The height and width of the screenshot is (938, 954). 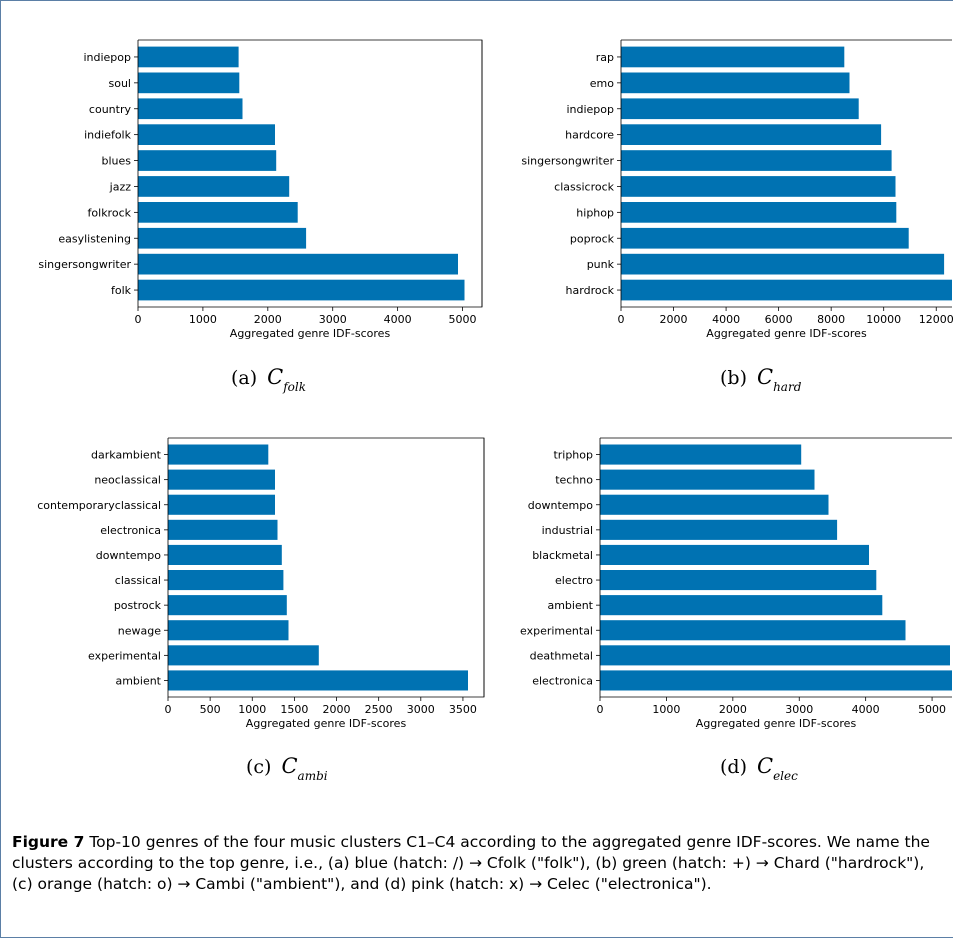 I want to click on bar-newage, so click(x=228, y=630).